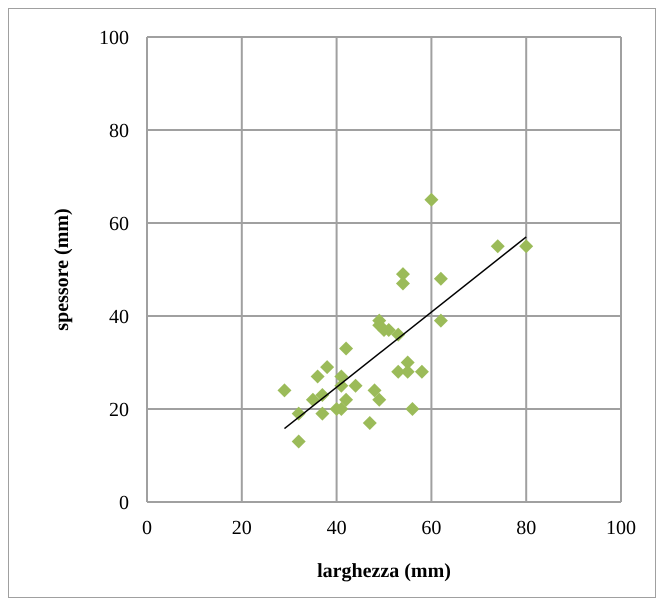 This screenshot has width=665, height=601. I want to click on x-tick-label: 60, so click(431, 528).